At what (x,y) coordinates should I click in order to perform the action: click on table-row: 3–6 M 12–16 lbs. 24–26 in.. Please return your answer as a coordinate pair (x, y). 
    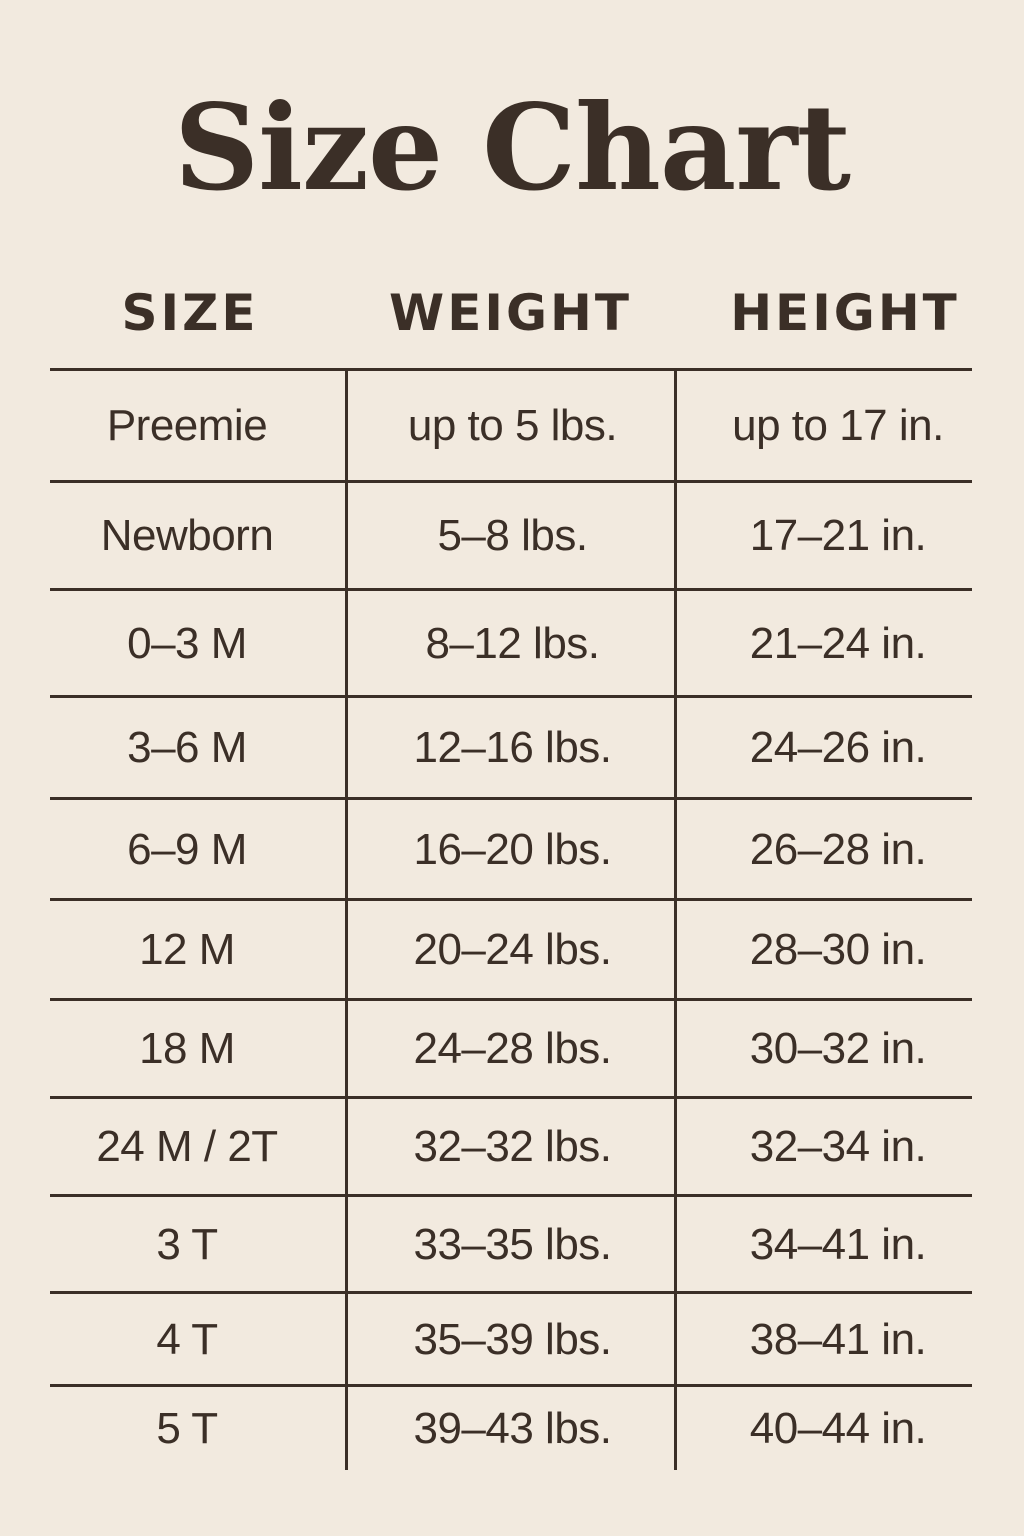
    Looking at the image, I should click on (511, 748).